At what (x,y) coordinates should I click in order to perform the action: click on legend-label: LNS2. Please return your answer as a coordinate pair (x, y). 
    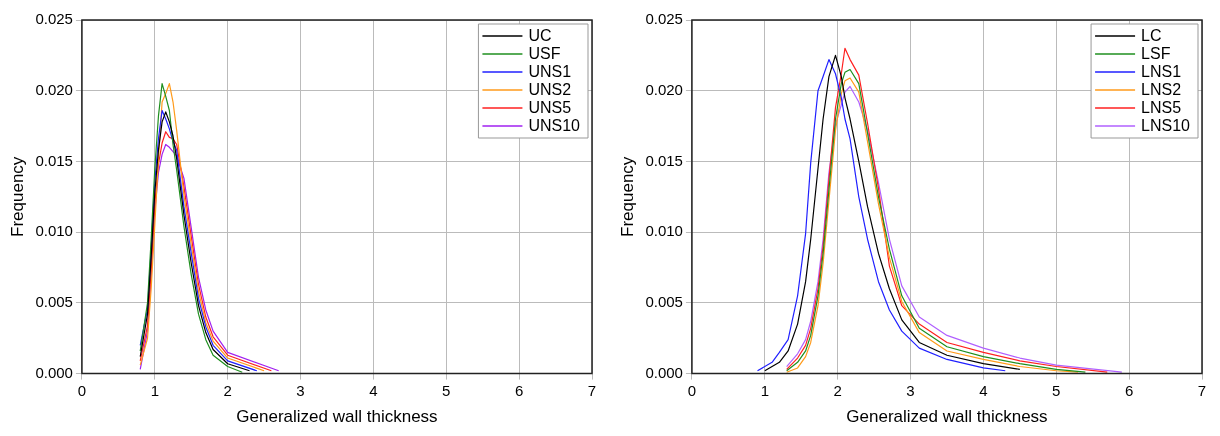
    Looking at the image, I should click on (1161, 90).